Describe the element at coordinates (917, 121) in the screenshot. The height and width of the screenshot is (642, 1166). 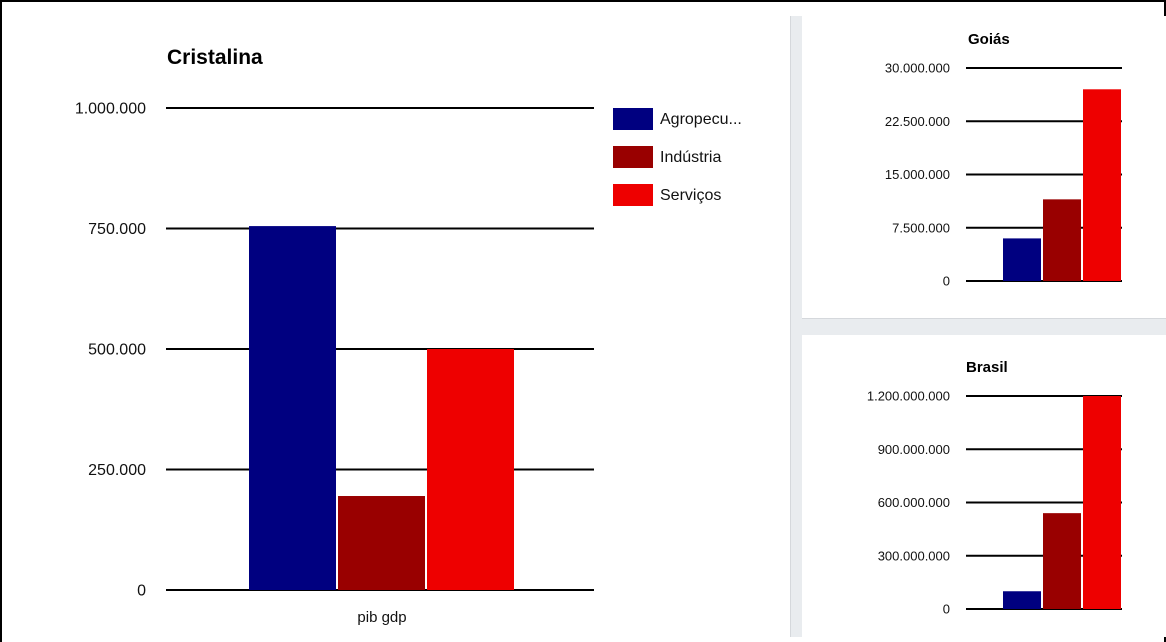
I see `goias-y-tick-label: 22.500.000` at that location.